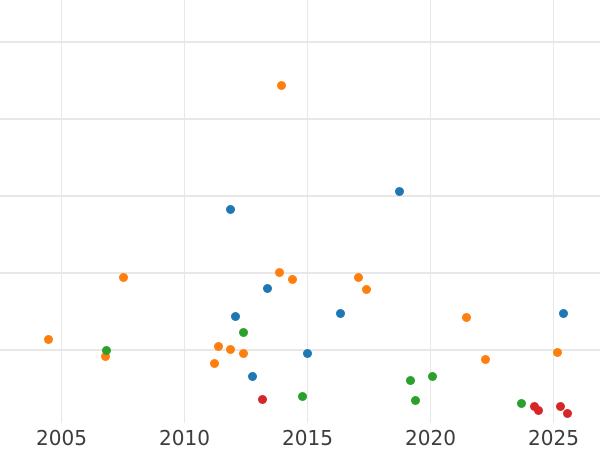 Image resolution: width=600 pixels, height=450 pixels. I want to click on x-tick-label: 2010, so click(184, 438).